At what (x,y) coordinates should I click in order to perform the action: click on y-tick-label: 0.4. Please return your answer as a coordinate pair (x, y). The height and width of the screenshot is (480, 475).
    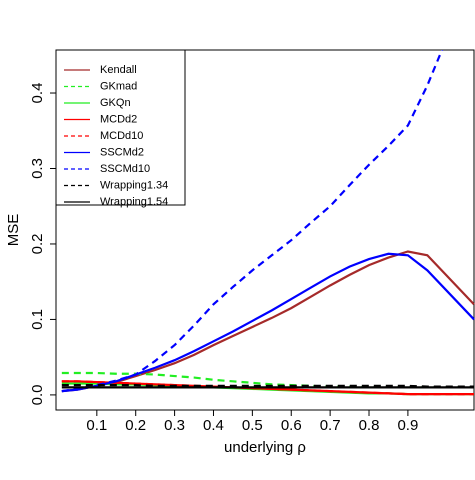
    Looking at the image, I should click on (37, 93).